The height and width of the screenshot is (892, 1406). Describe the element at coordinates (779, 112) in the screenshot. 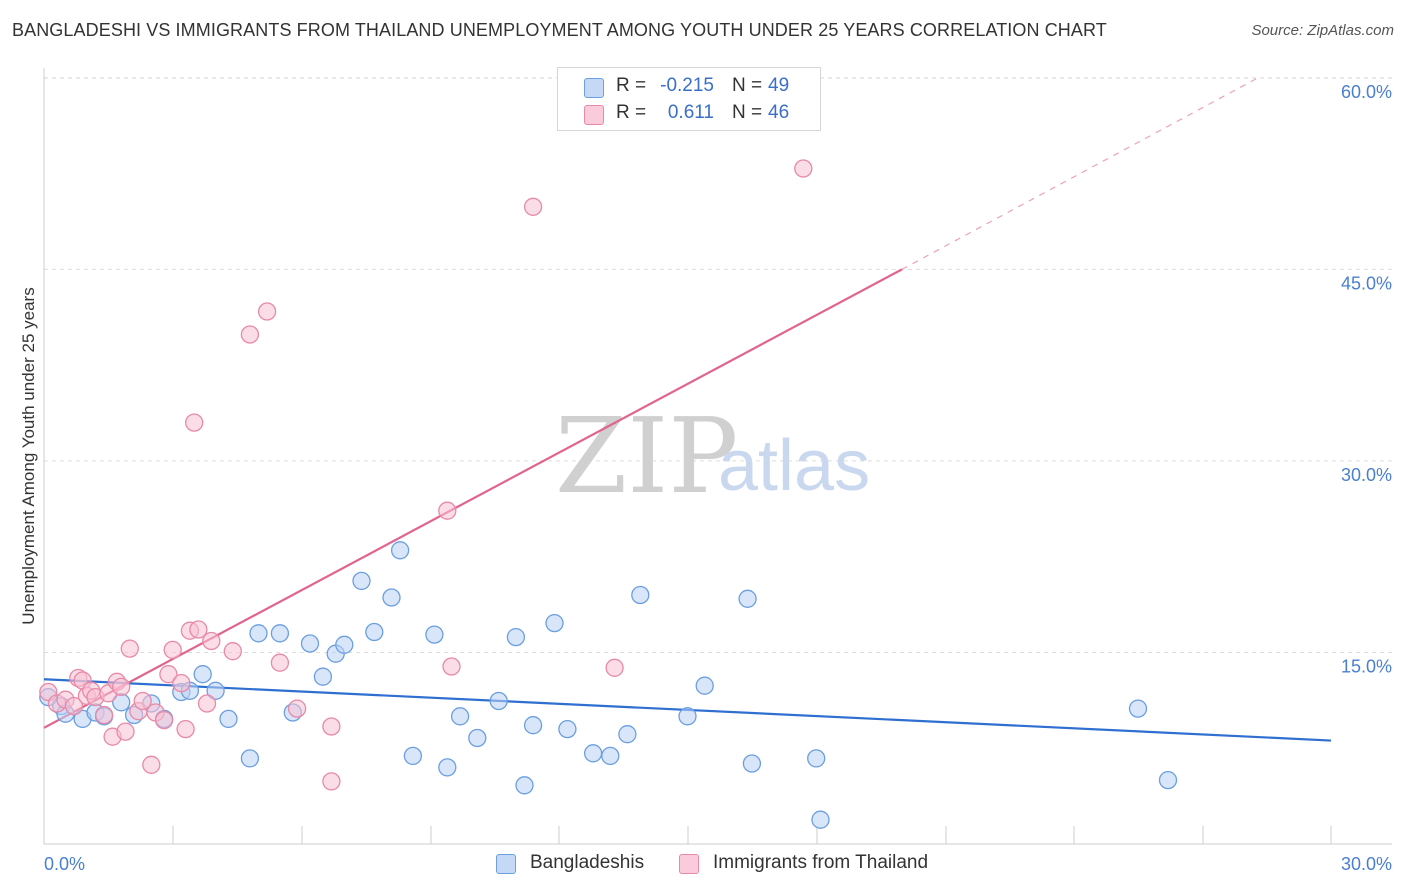

I see `n-value: 46` at that location.